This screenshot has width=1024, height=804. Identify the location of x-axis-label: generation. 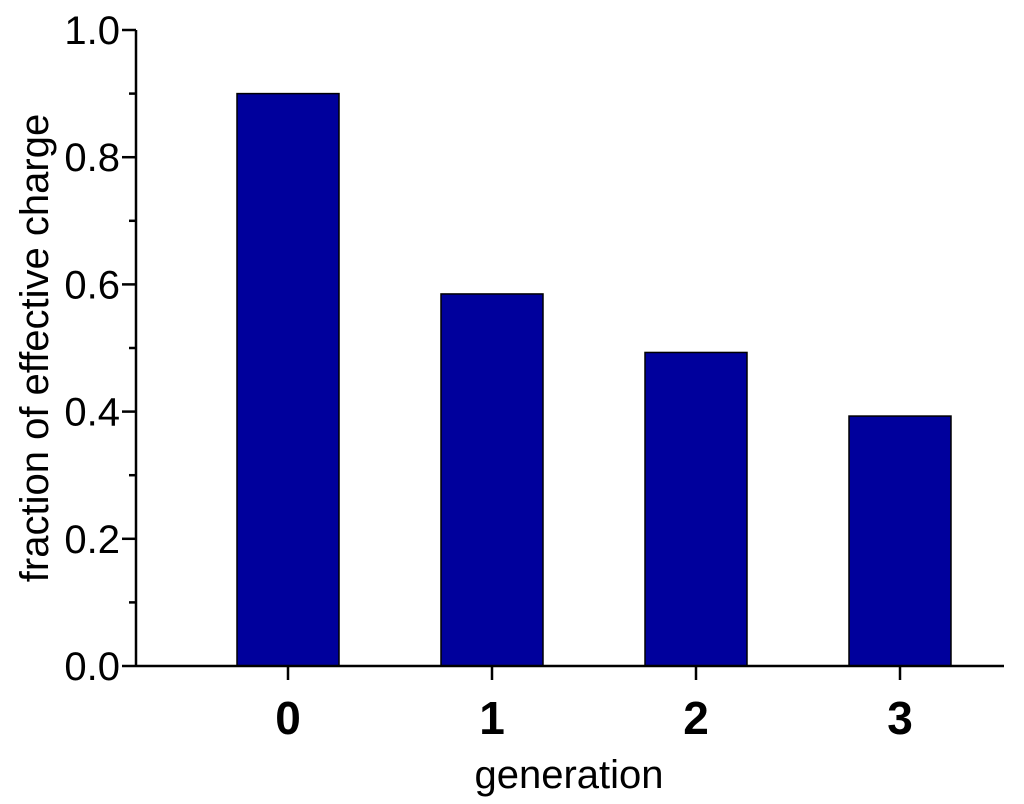
(568, 775).